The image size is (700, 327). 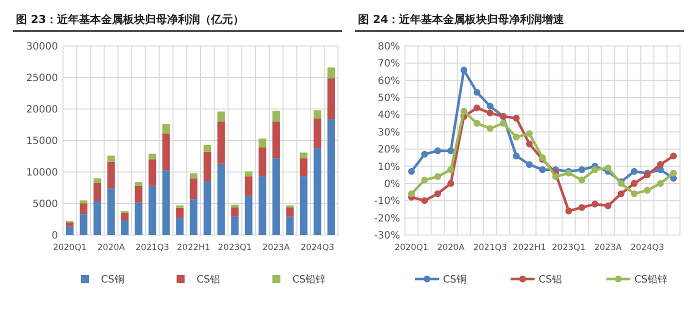 What do you see at coordinates (130, 19) in the screenshot?
I see `chart-title: 图 23：近年基本金属板块归母净利润（亿元）` at bounding box center [130, 19].